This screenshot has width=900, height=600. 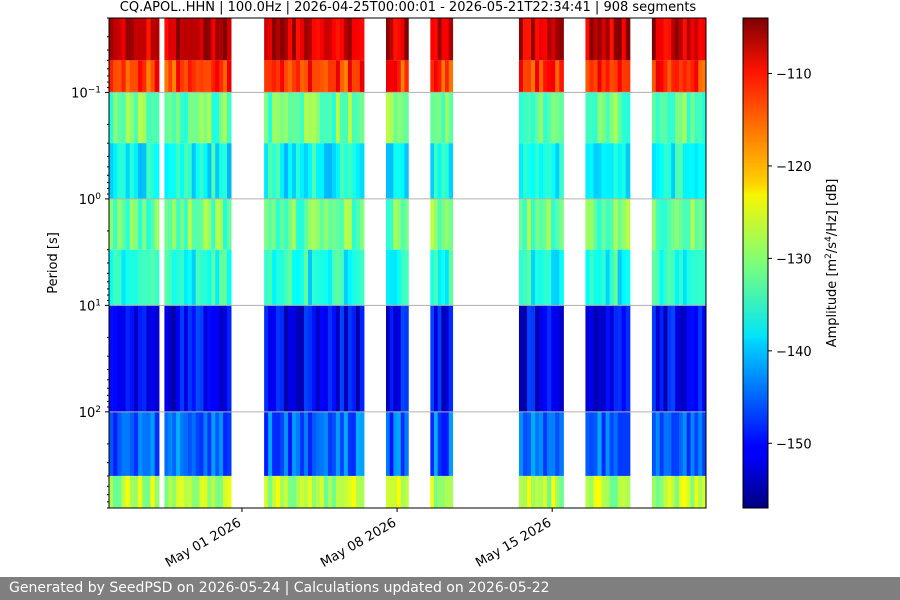 What do you see at coordinates (90, 306) in the screenshot?
I see `y-tick-label: 10¹` at bounding box center [90, 306].